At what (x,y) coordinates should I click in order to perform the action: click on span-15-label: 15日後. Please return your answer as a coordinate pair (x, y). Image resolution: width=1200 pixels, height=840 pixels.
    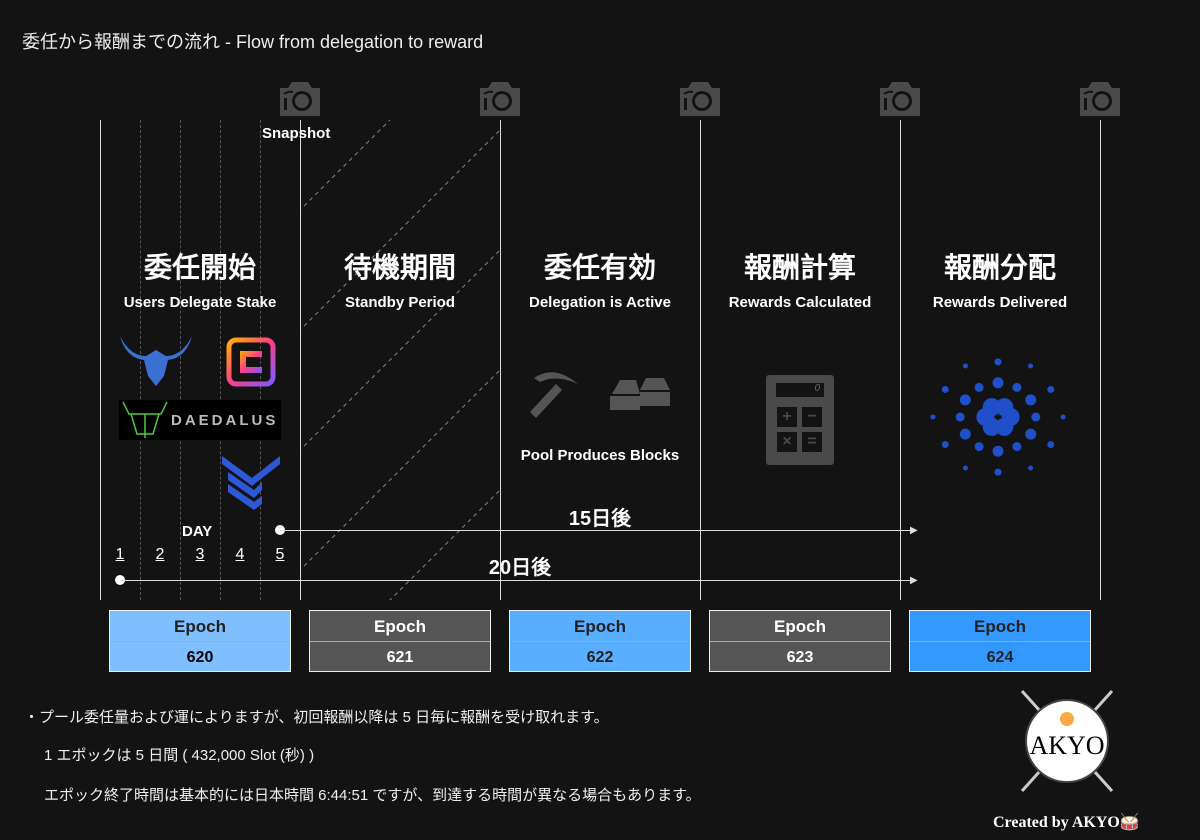
    Looking at the image, I should click on (600, 519).